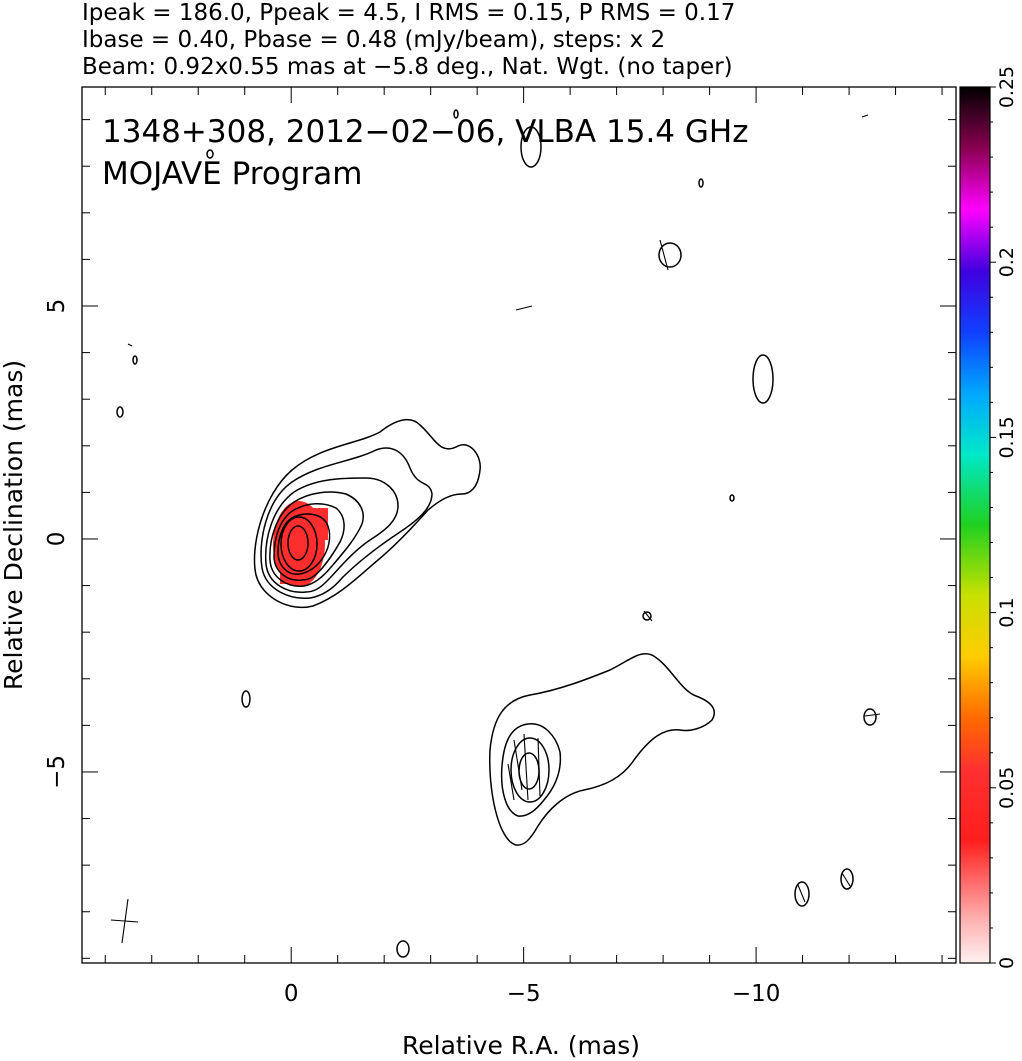 This screenshot has height=1061, width=1022. I want to click on colorbar-tick-label: 0.2, so click(1007, 262).